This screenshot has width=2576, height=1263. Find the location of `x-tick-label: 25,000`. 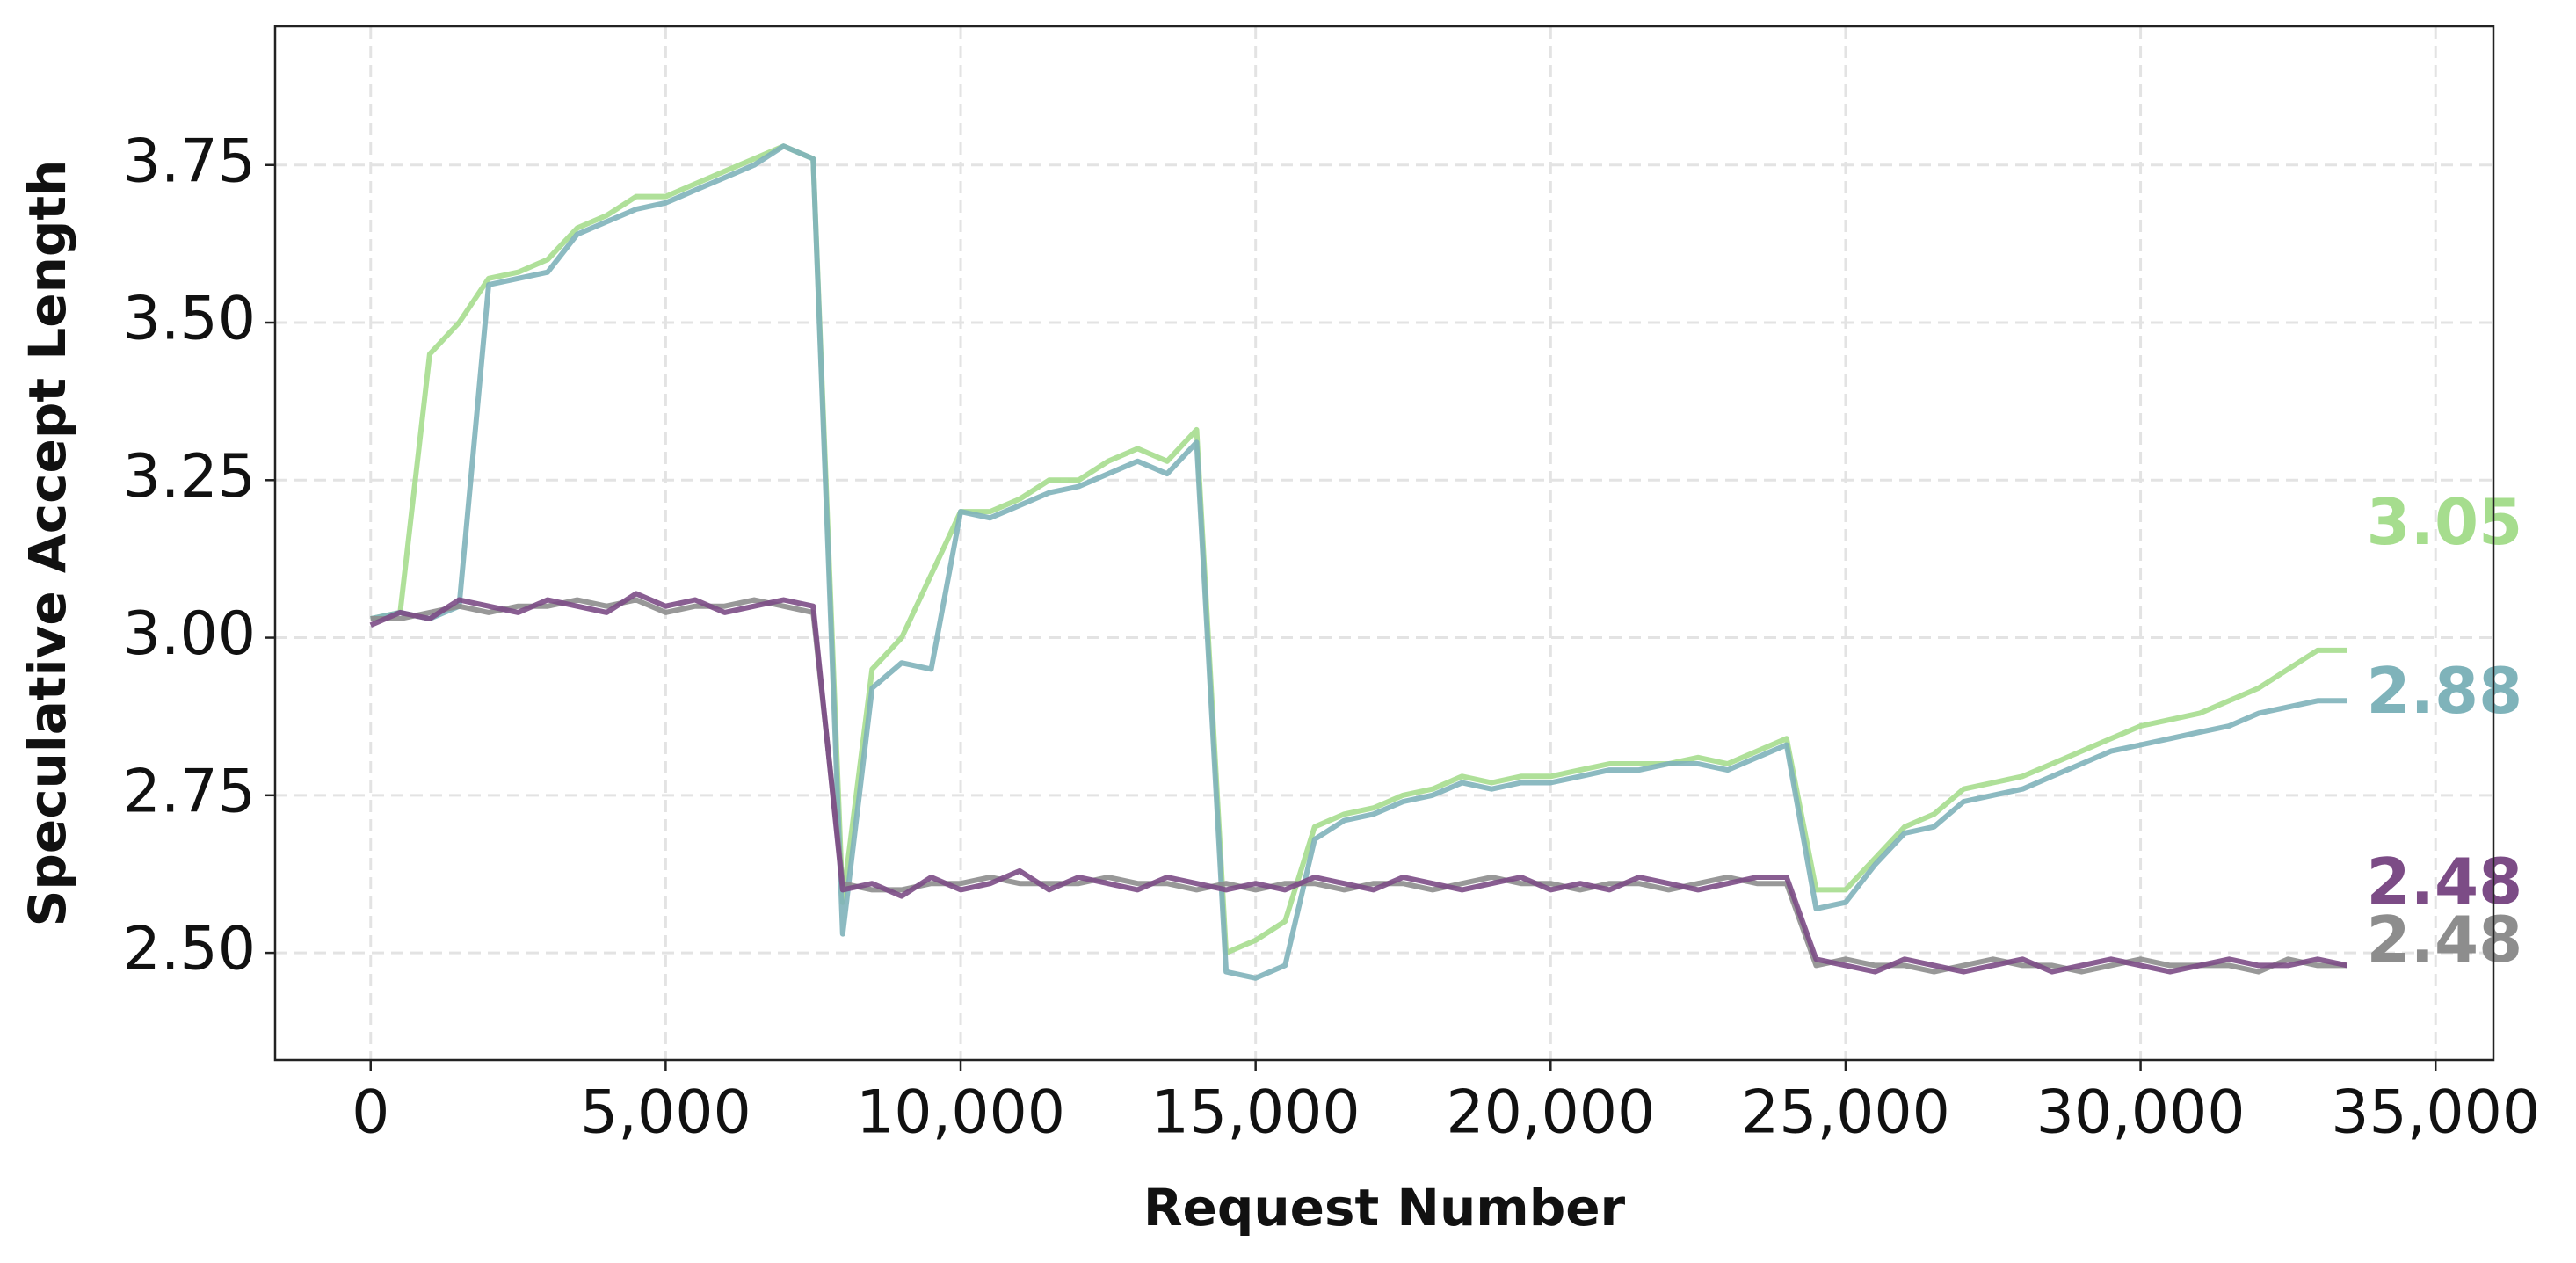

x-tick-label: 25,000 is located at coordinates (1845, 1113).